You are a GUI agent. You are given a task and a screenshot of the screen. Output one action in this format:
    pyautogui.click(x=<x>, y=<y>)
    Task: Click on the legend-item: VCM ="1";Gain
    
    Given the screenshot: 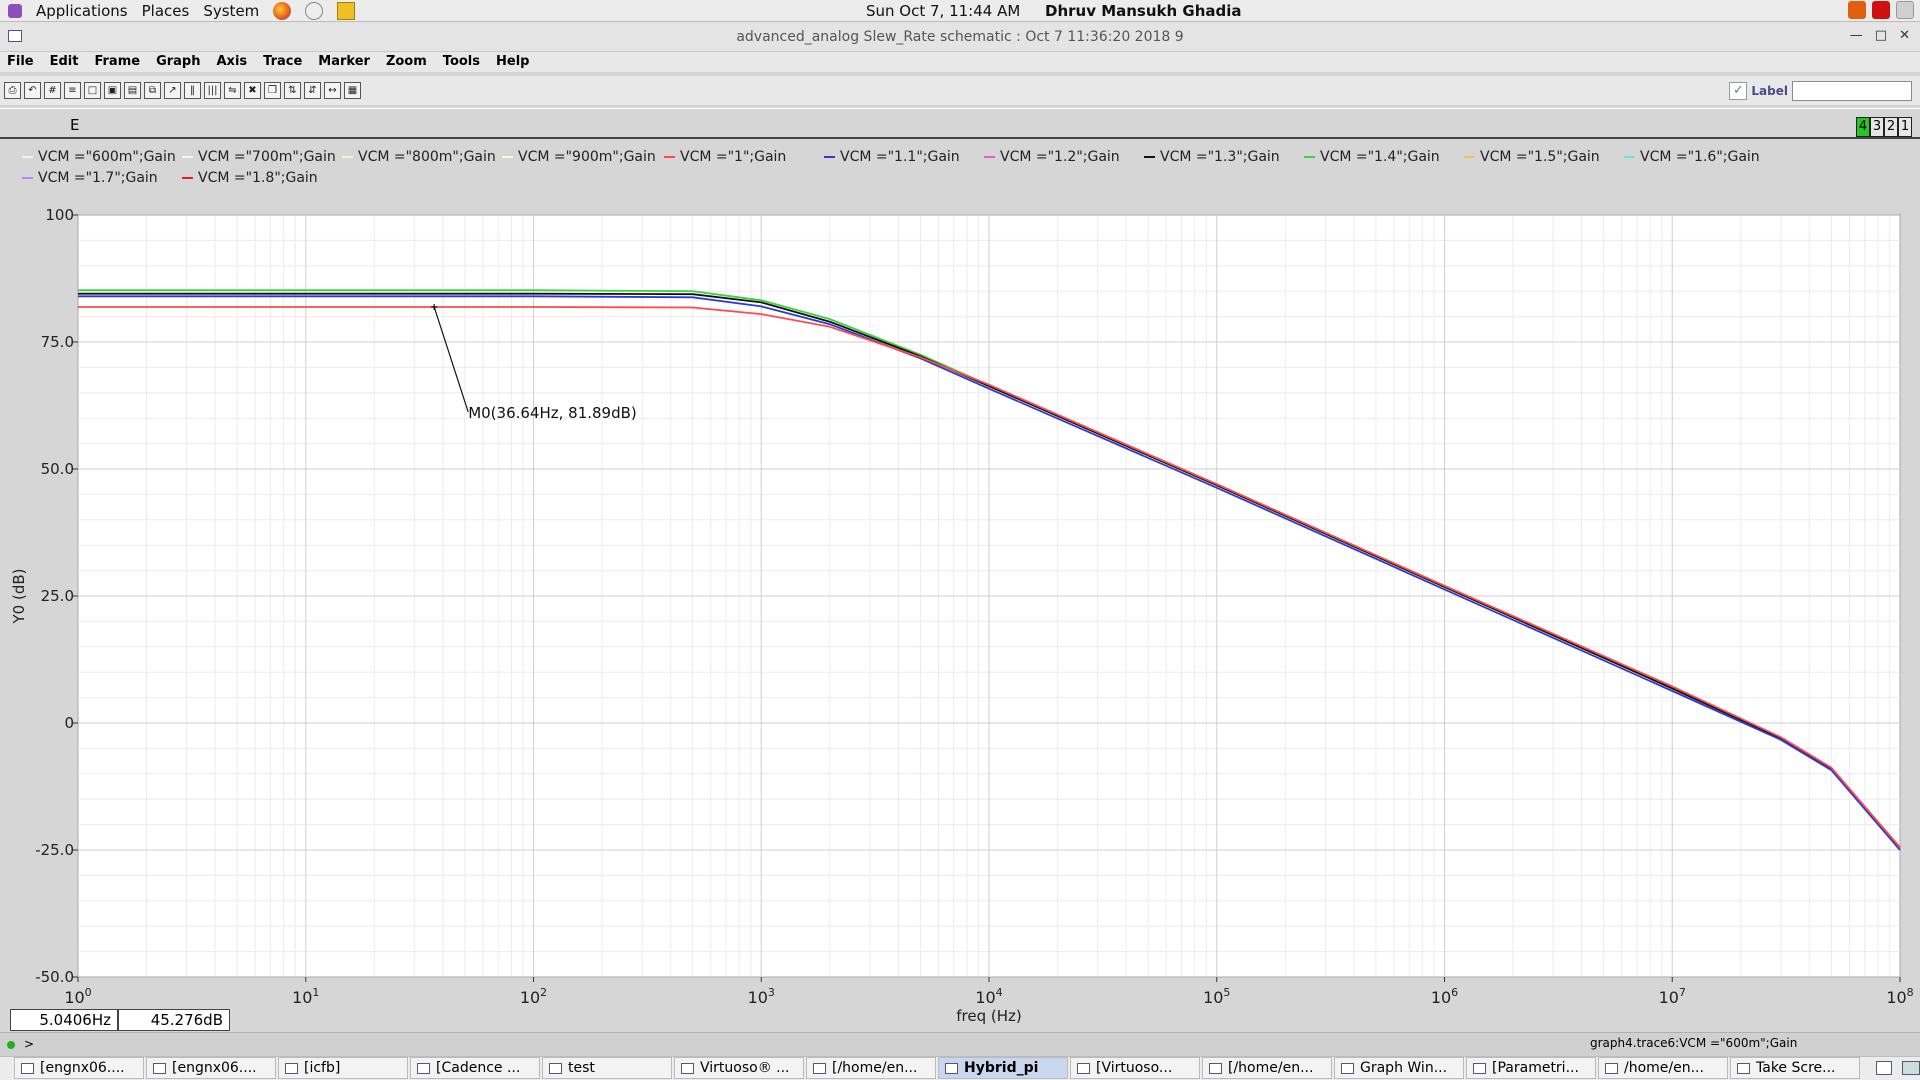 What is the action you would take?
    pyautogui.click(x=725, y=157)
    